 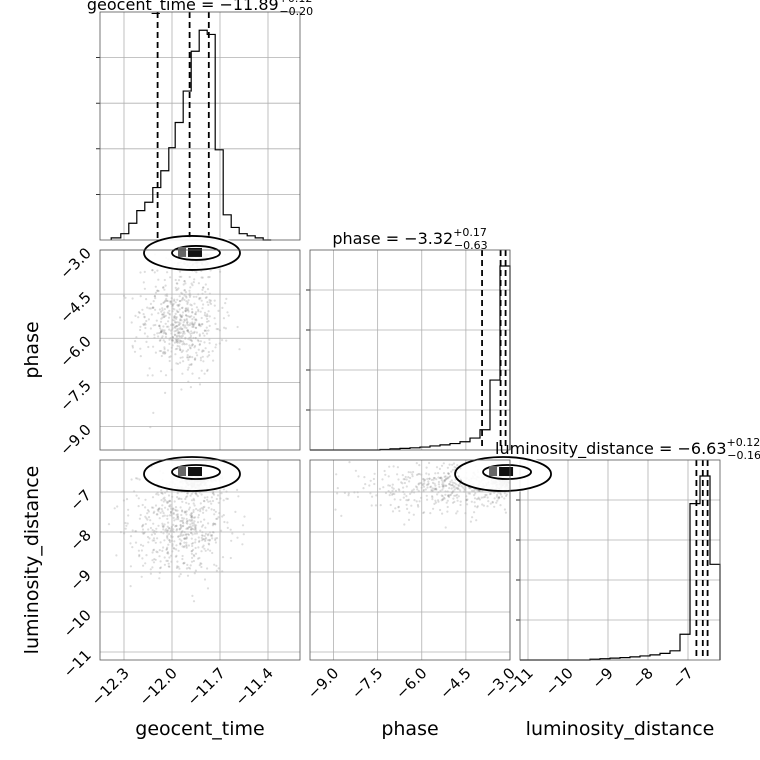 I want to click on y-tick-label: −11, so click(x=77, y=663).